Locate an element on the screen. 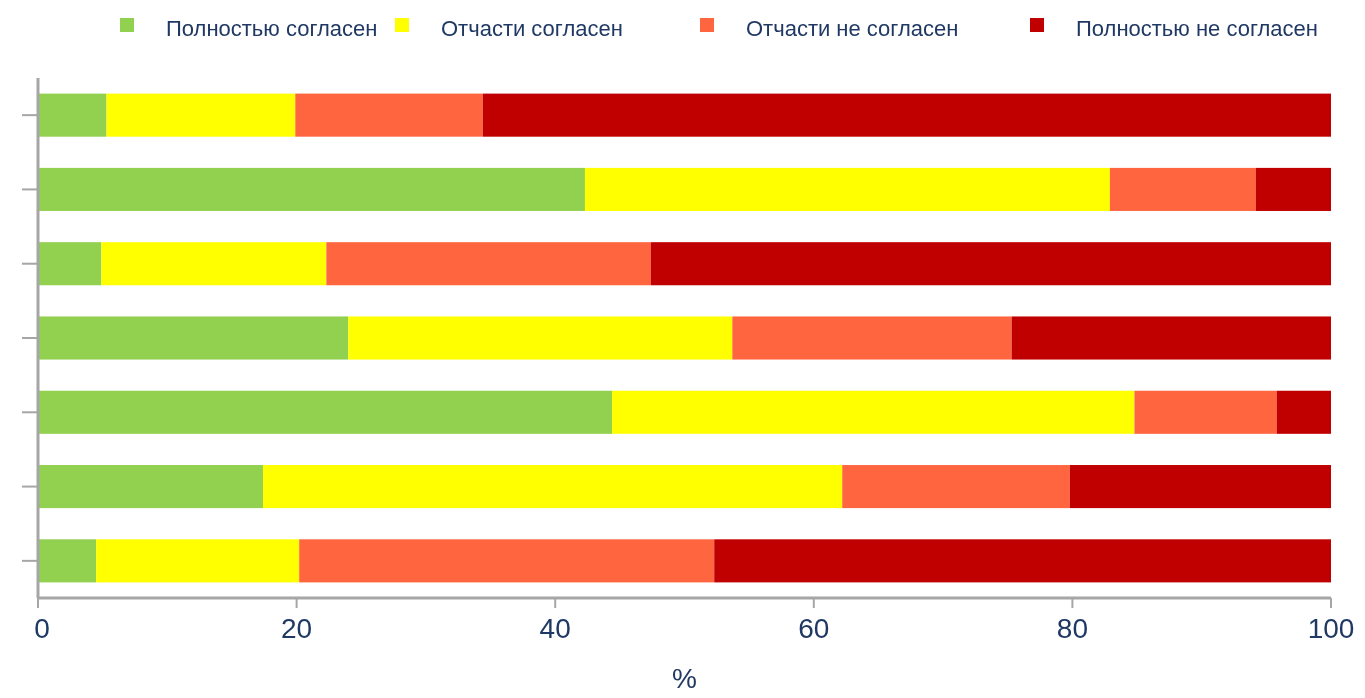 This screenshot has height=698, width=1365. x-tick-label: 60 is located at coordinates (814, 628).